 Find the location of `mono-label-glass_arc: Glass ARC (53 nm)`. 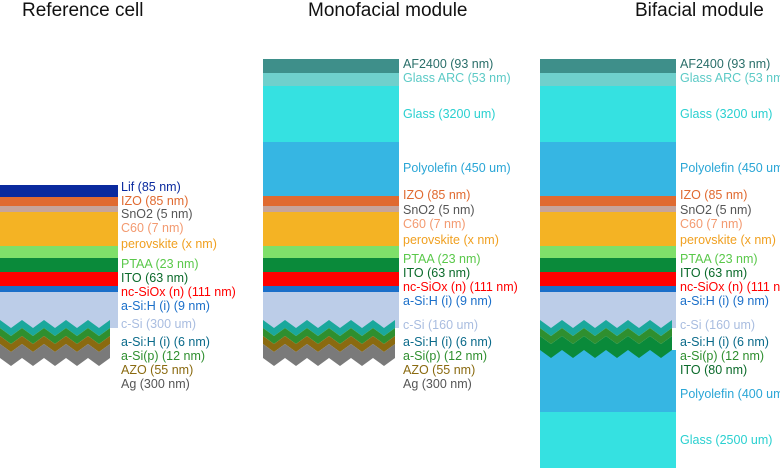

mono-label-glass_arc: Glass ARC (53 nm) is located at coordinates (457, 78).